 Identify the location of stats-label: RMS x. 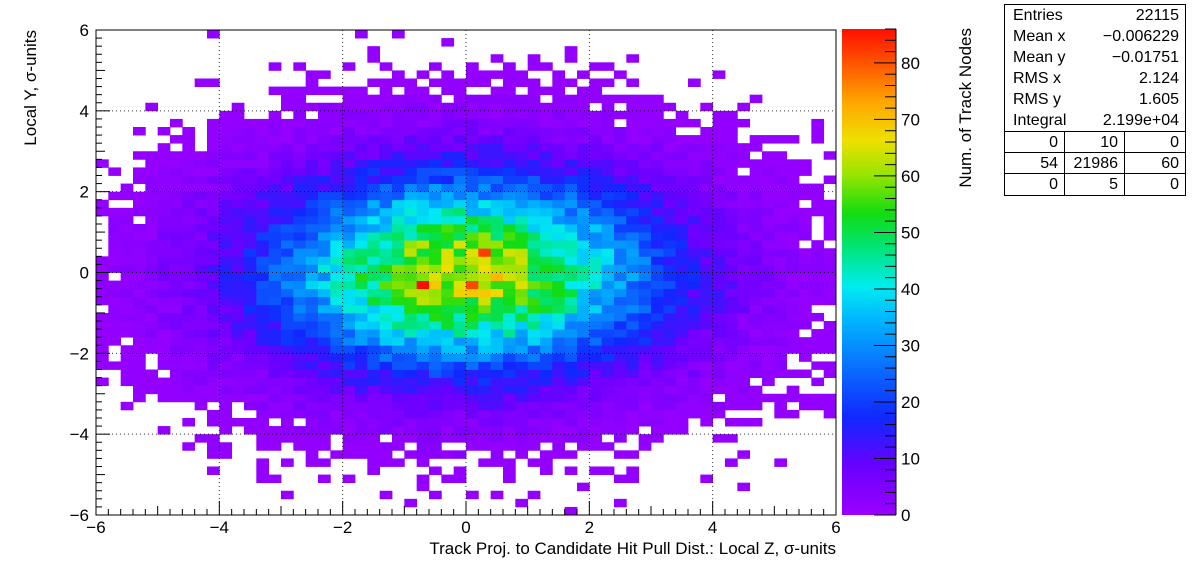
(1037, 78).